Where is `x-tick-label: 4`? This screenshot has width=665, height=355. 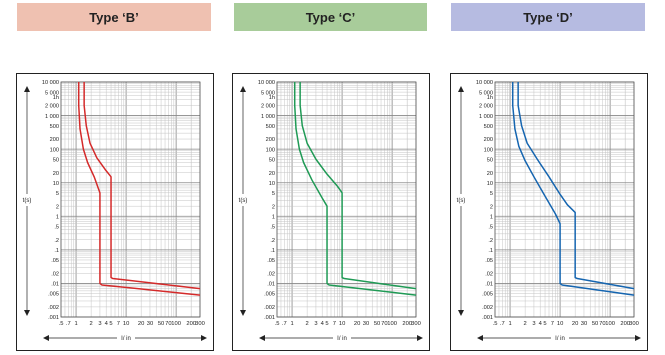 x-tick-label: 4 is located at coordinates (107, 324).